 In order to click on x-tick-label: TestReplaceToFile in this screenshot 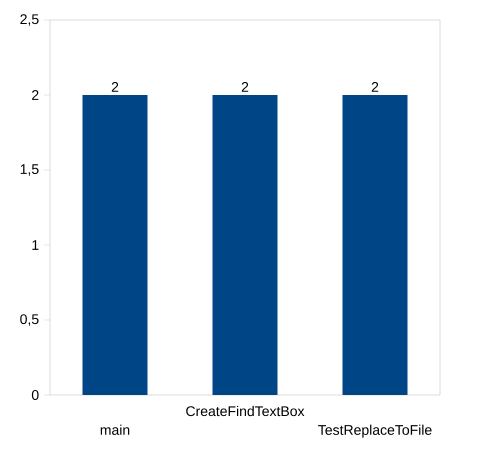, I will do `click(375, 431)`.